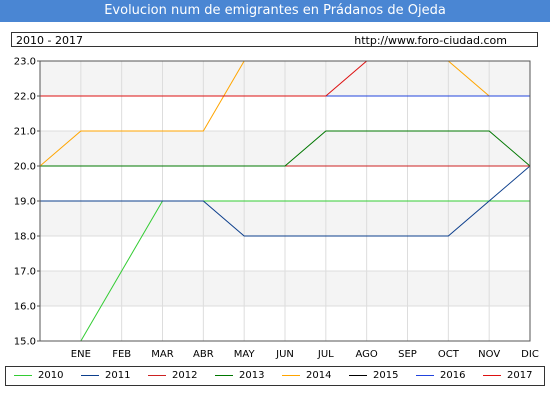  I want to click on y-tick-label: 21.0, so click(25, 132).